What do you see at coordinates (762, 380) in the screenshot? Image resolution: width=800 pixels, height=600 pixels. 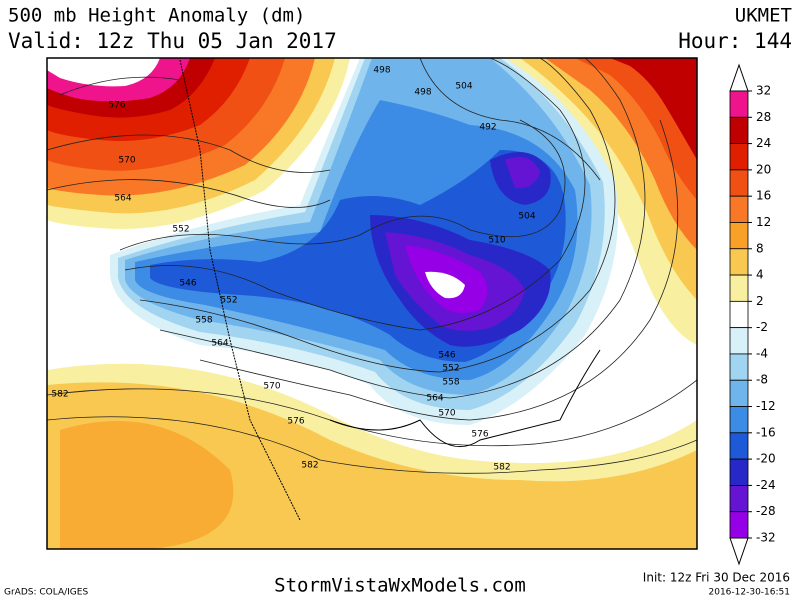 I see `colorbar-label: -8` at bounding box center [762, 380].